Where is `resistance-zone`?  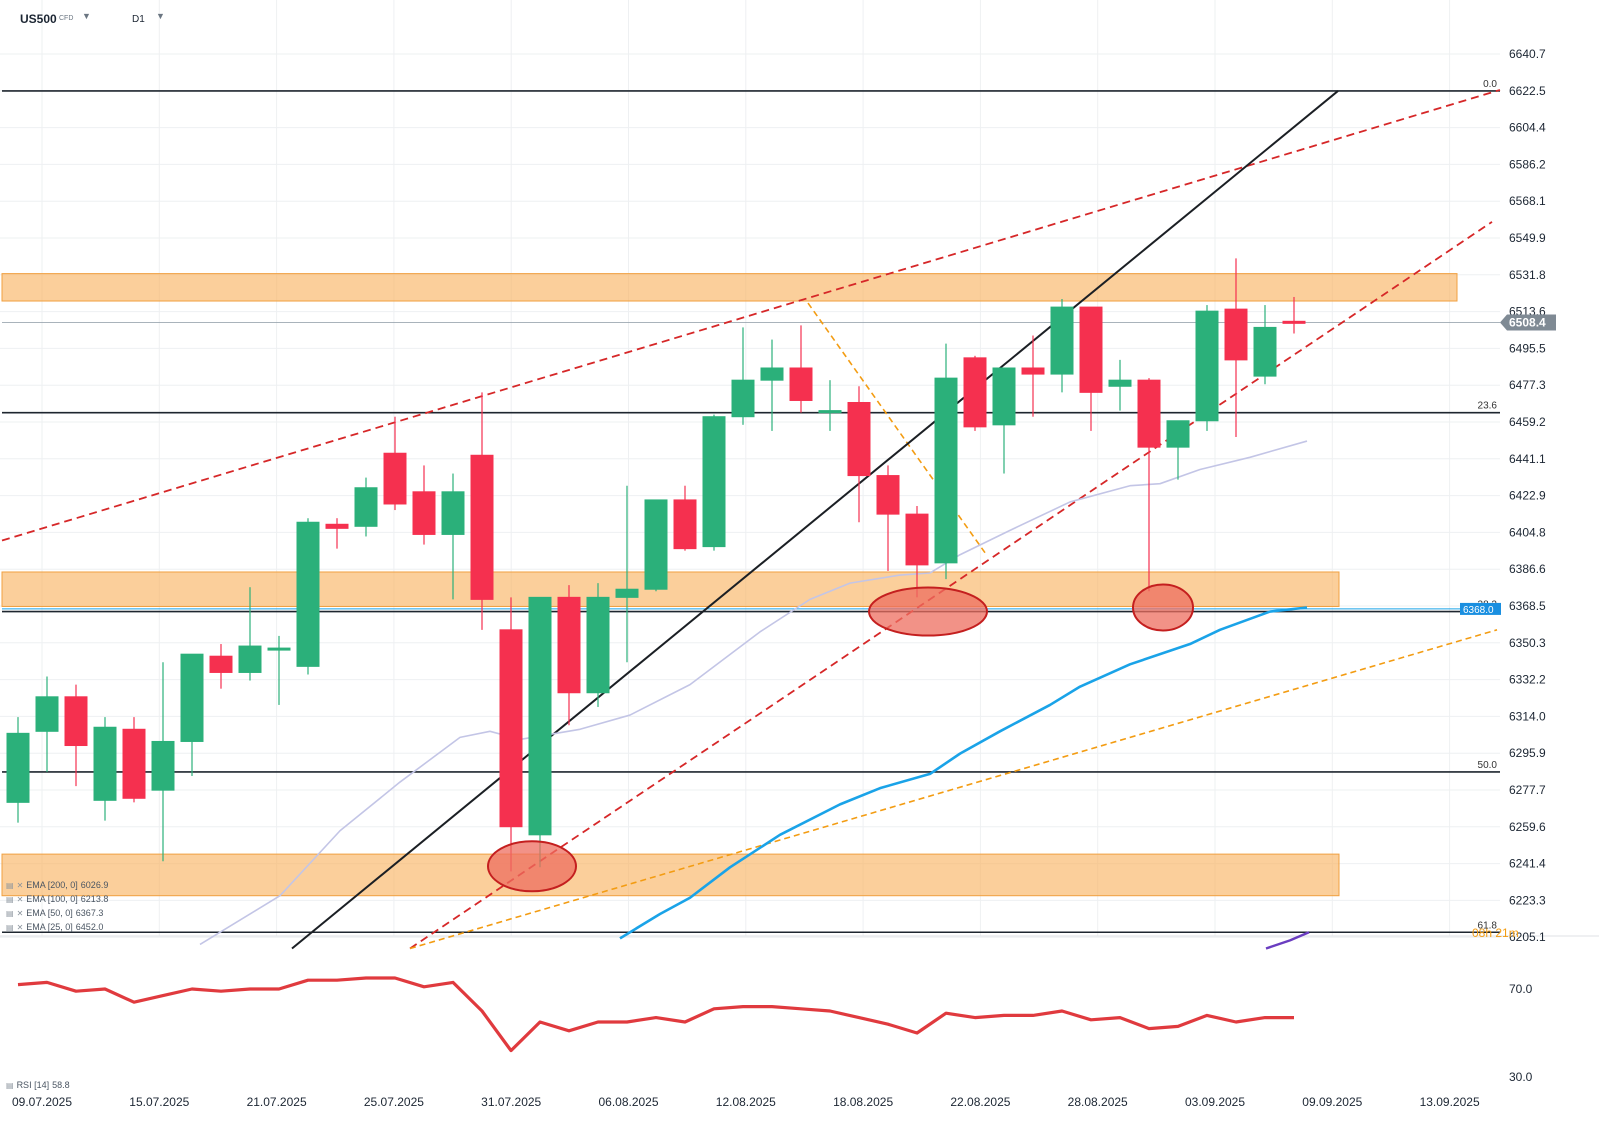
resistance-zone is located at coordinates (729, 287).